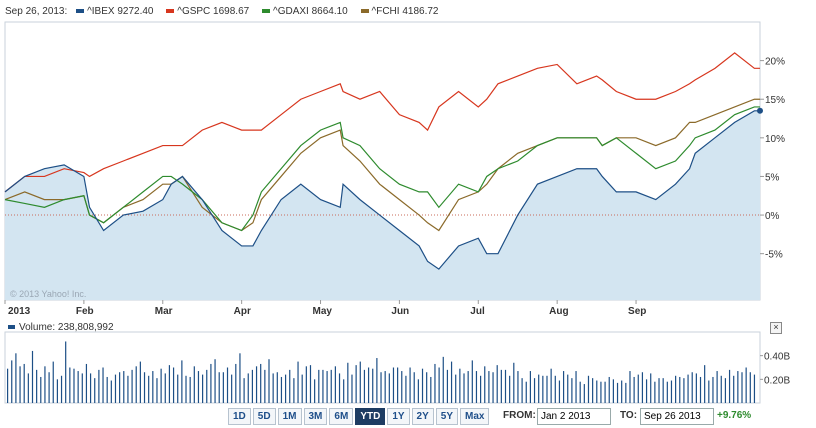 The height and width of the screenshot is (428, 816). Describe the element at coordinates (574, 416) in the screenshot. I see `from-date-input: Jan 2 2013` at that location.